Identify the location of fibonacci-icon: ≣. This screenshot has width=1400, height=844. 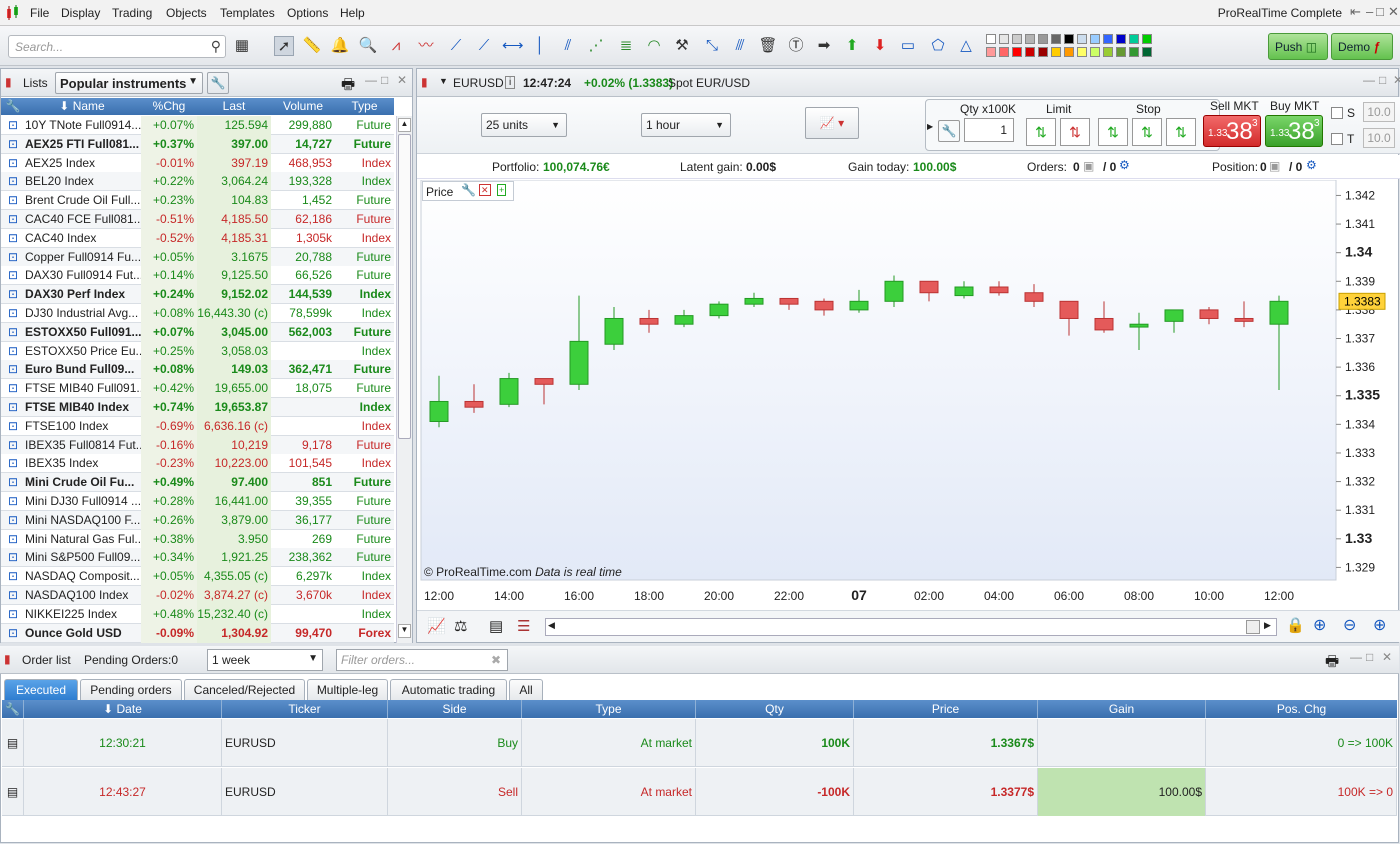
(626, 45).